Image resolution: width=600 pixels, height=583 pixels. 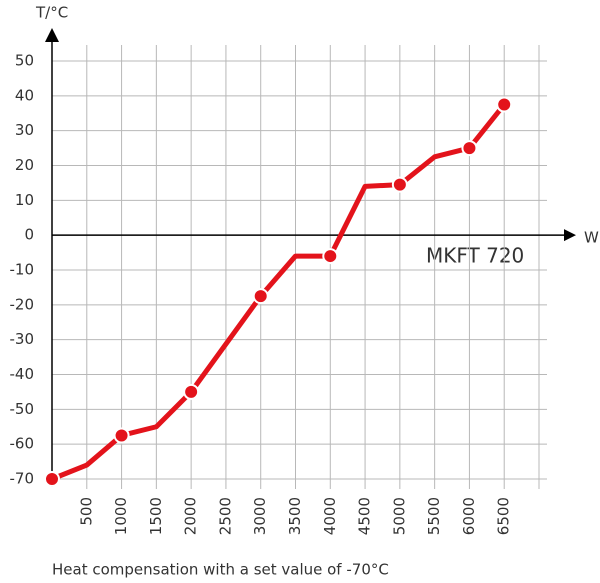 What do you see at coordinates (591, 238) in the screenshot?
I see `x-axis-label: W` at bounding box center [591, 238].